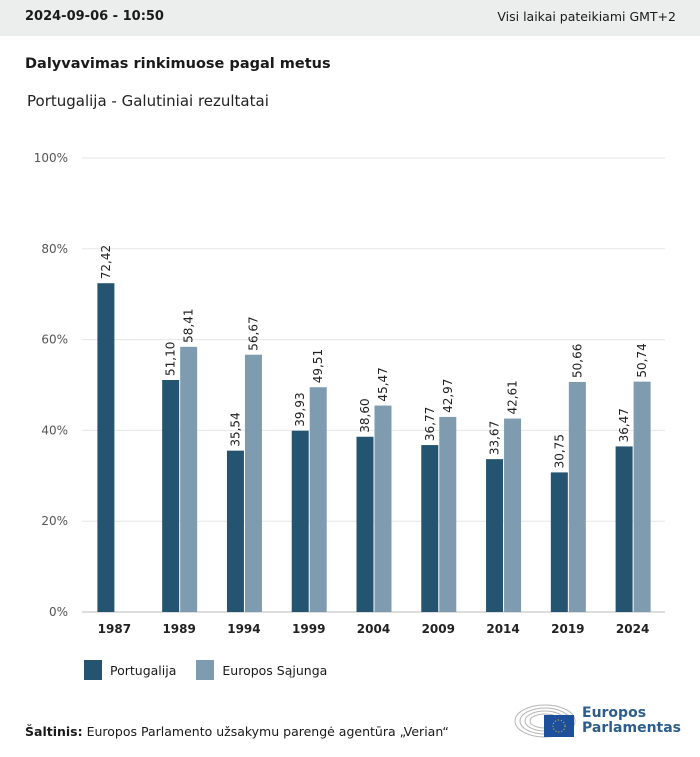  I want to click on legend-swatch-eu, so click(205, 670).